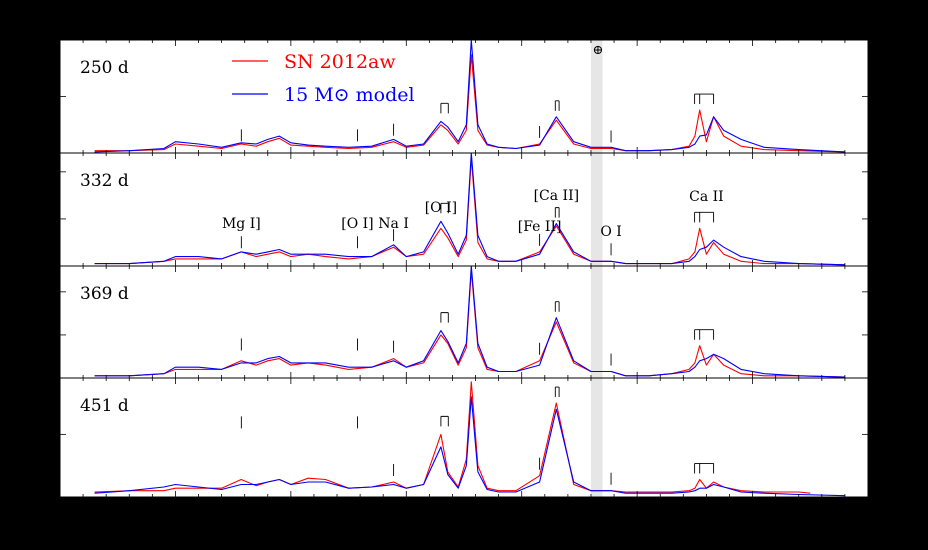 The width and height of the screenshot is (928, 550). What do you see at coordinates (50, 379) in the screenshot?
I see `y-tick-label-panel-3: 0` at bounding box center [50, 379].